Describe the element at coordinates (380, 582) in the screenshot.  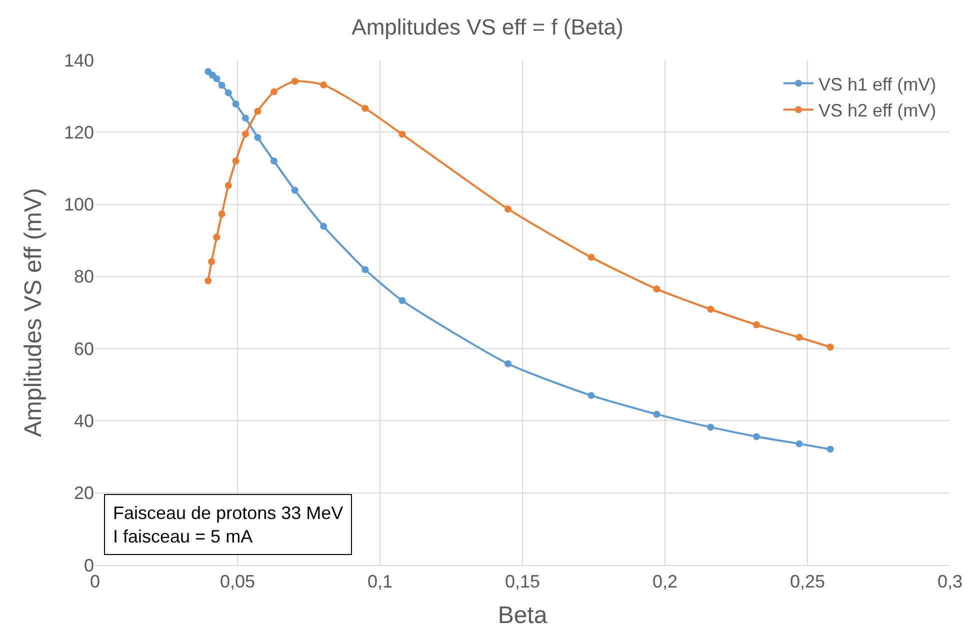
I see `x-tick-label: 0,1` at that location.